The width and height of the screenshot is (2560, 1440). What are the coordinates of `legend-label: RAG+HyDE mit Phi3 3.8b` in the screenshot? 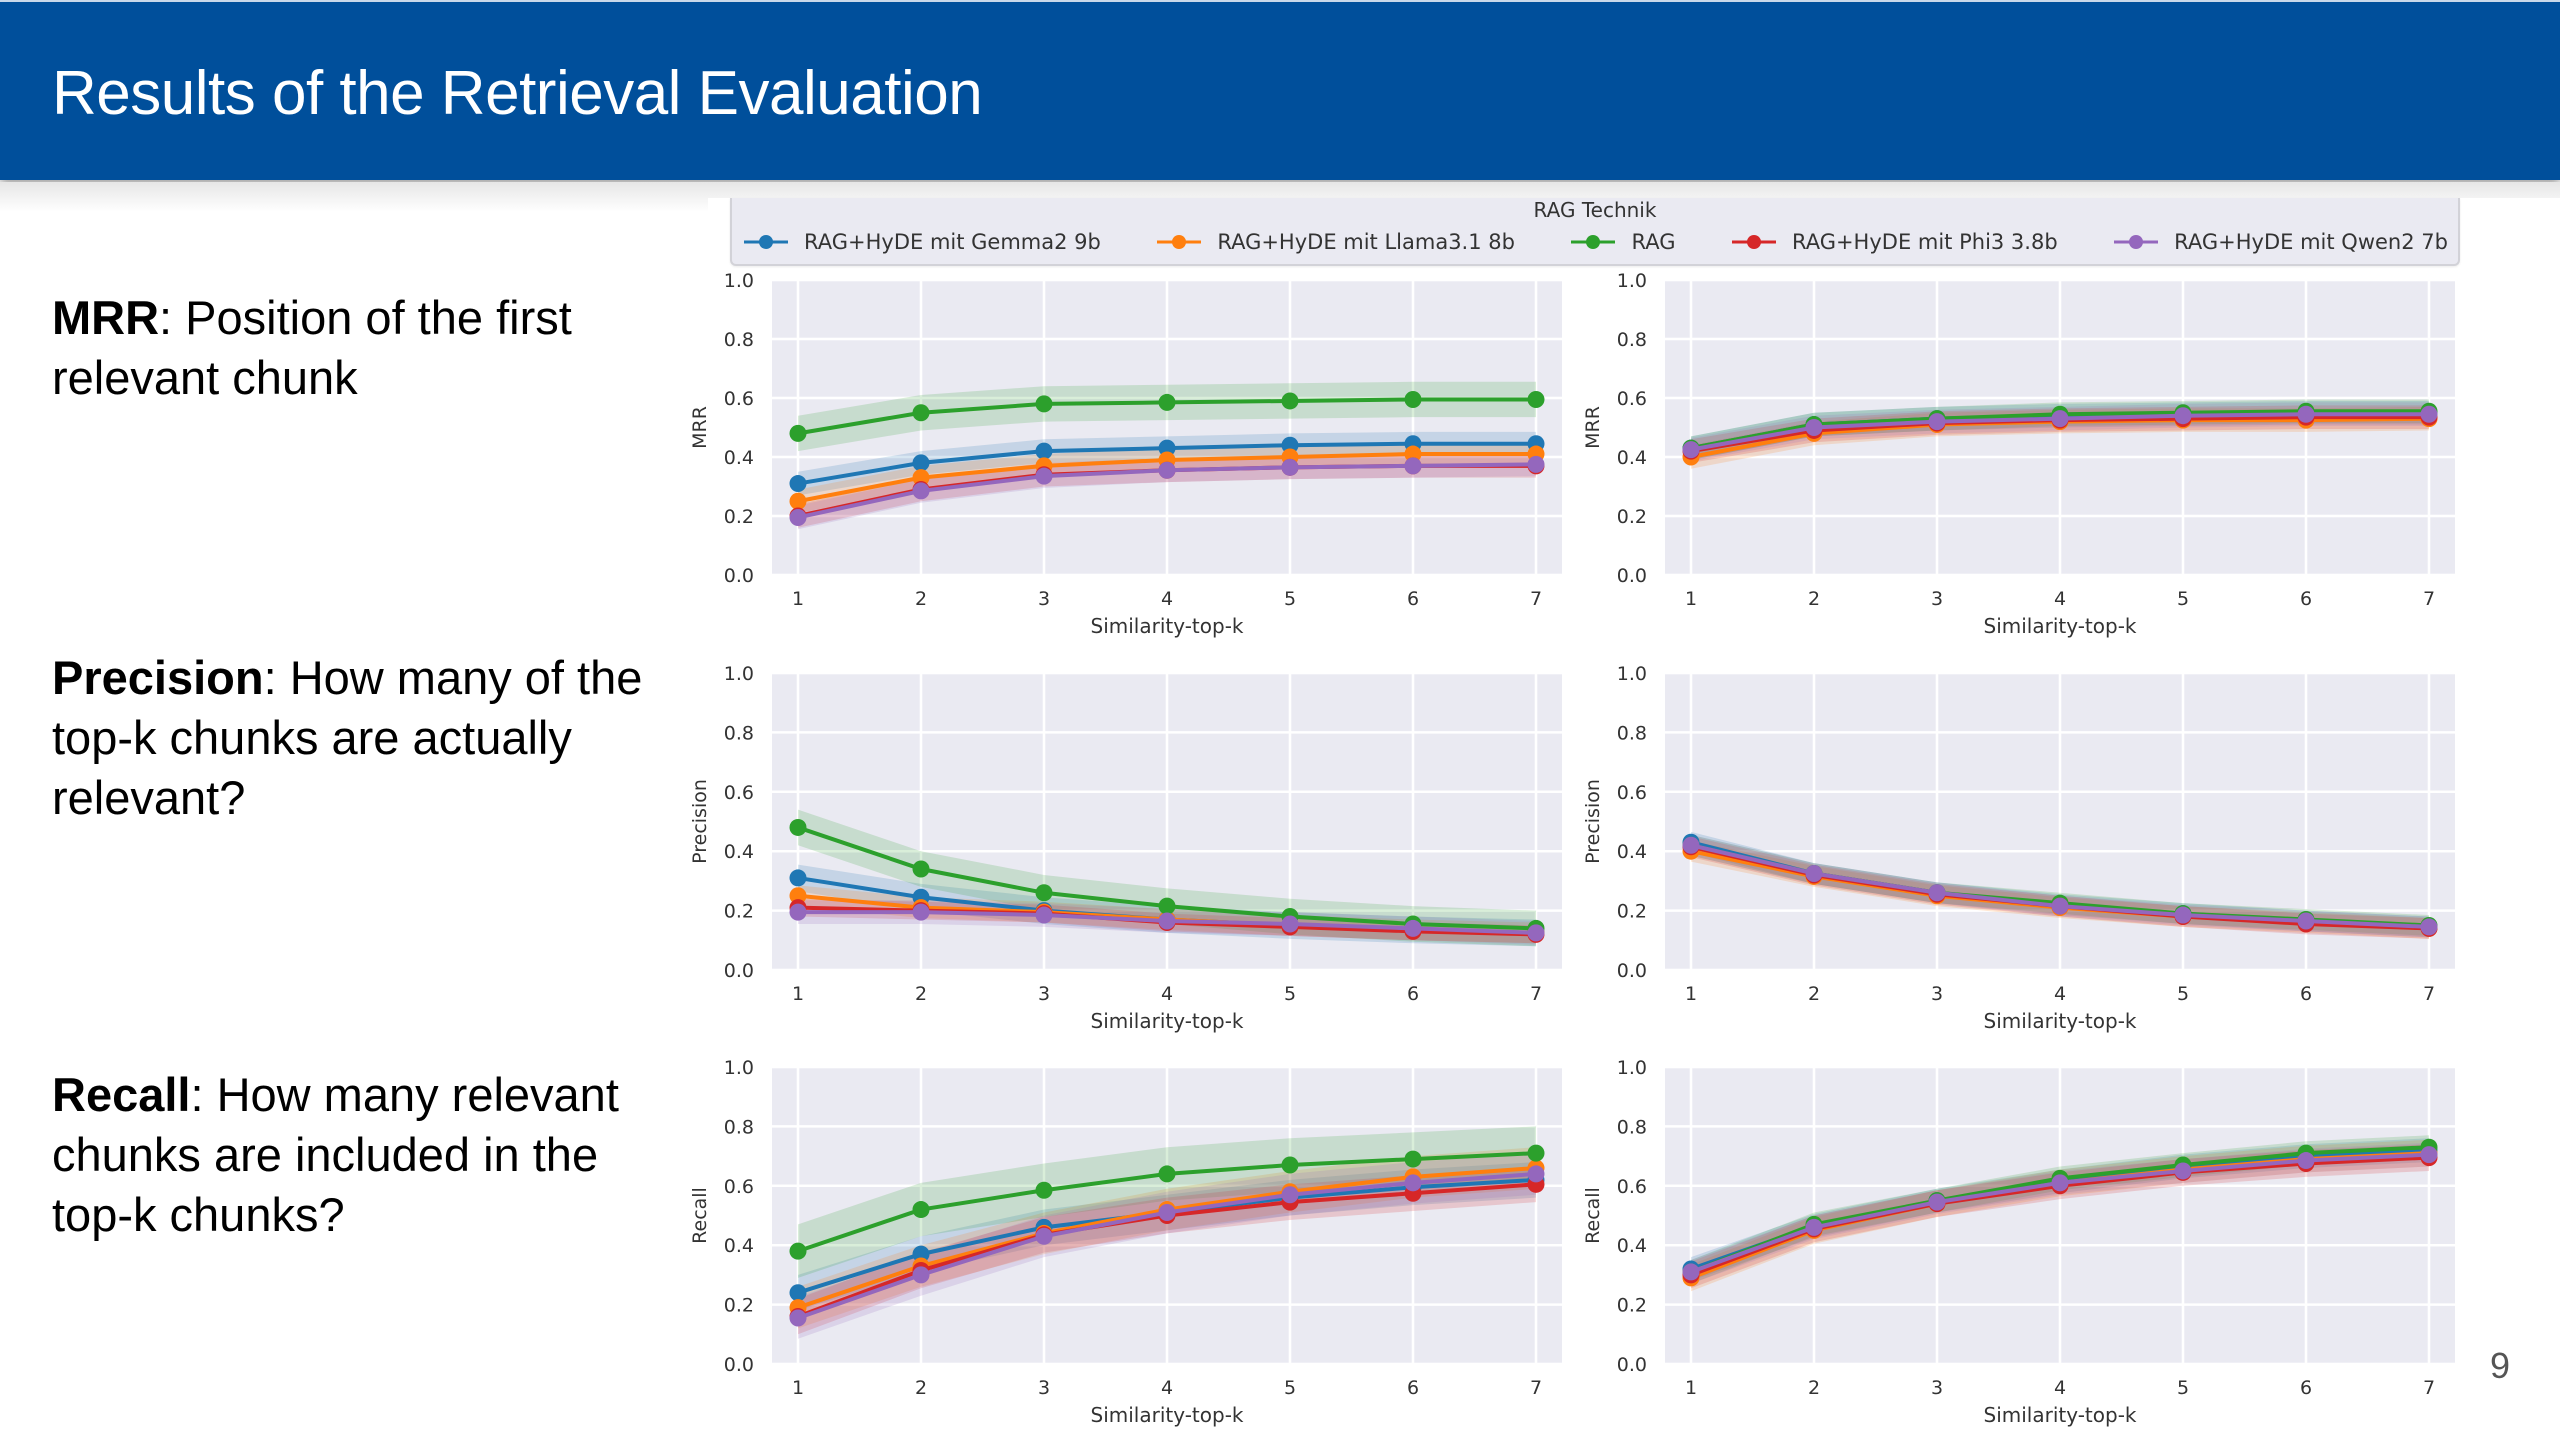 It's located at (1924, 242).